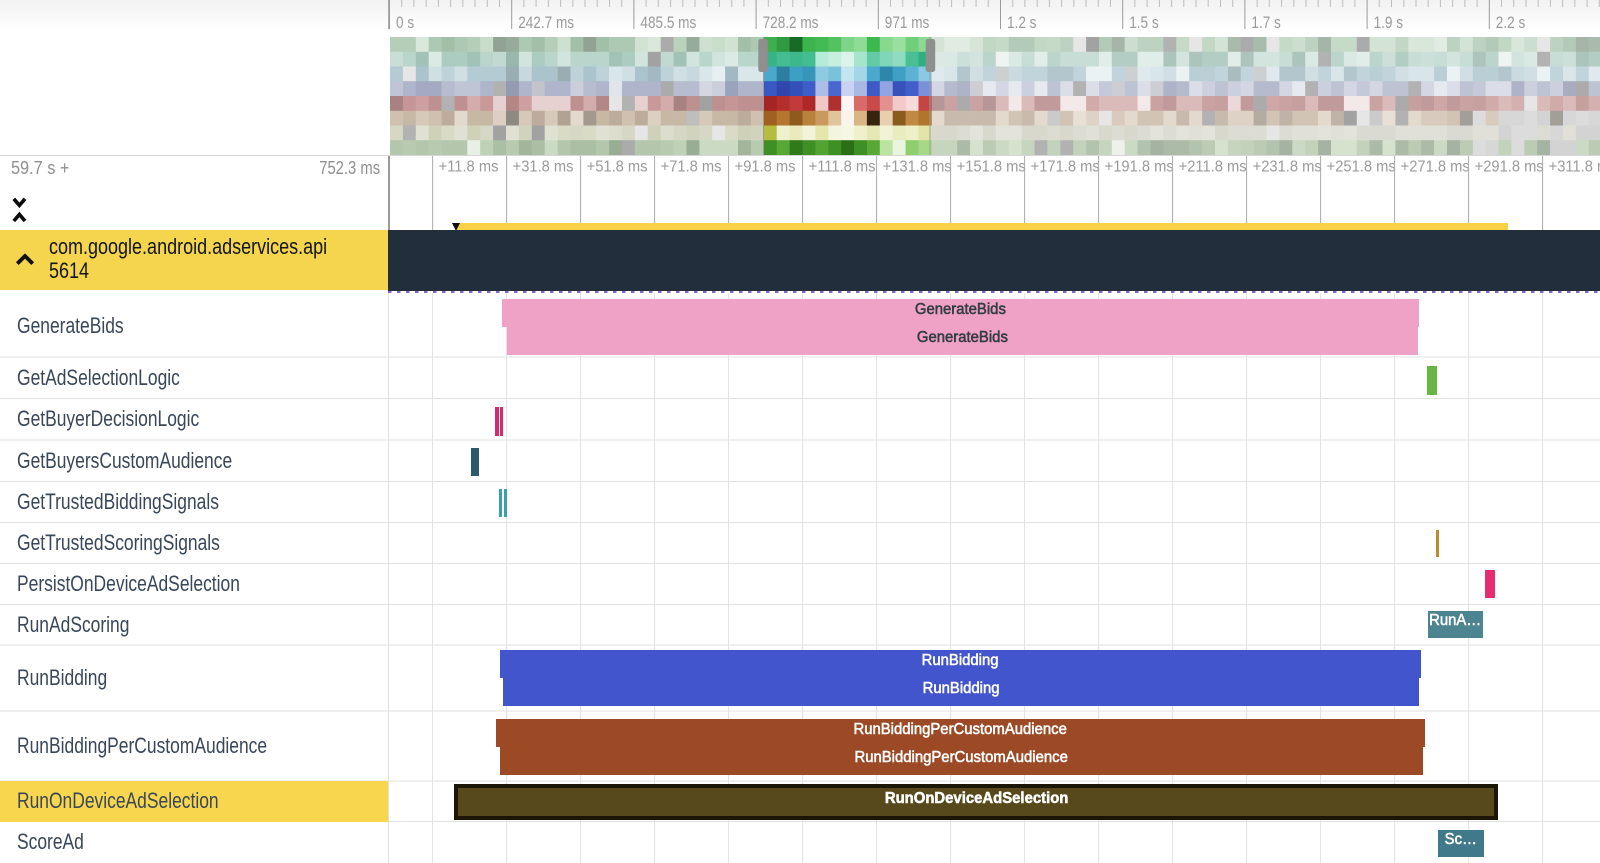 The width and height of the screenshot is (1600, 863). What do you see at coordinates (617, 166) in the screenshot?
I see `svg-text: +51.8 ms` at bounding box center [617, 166].